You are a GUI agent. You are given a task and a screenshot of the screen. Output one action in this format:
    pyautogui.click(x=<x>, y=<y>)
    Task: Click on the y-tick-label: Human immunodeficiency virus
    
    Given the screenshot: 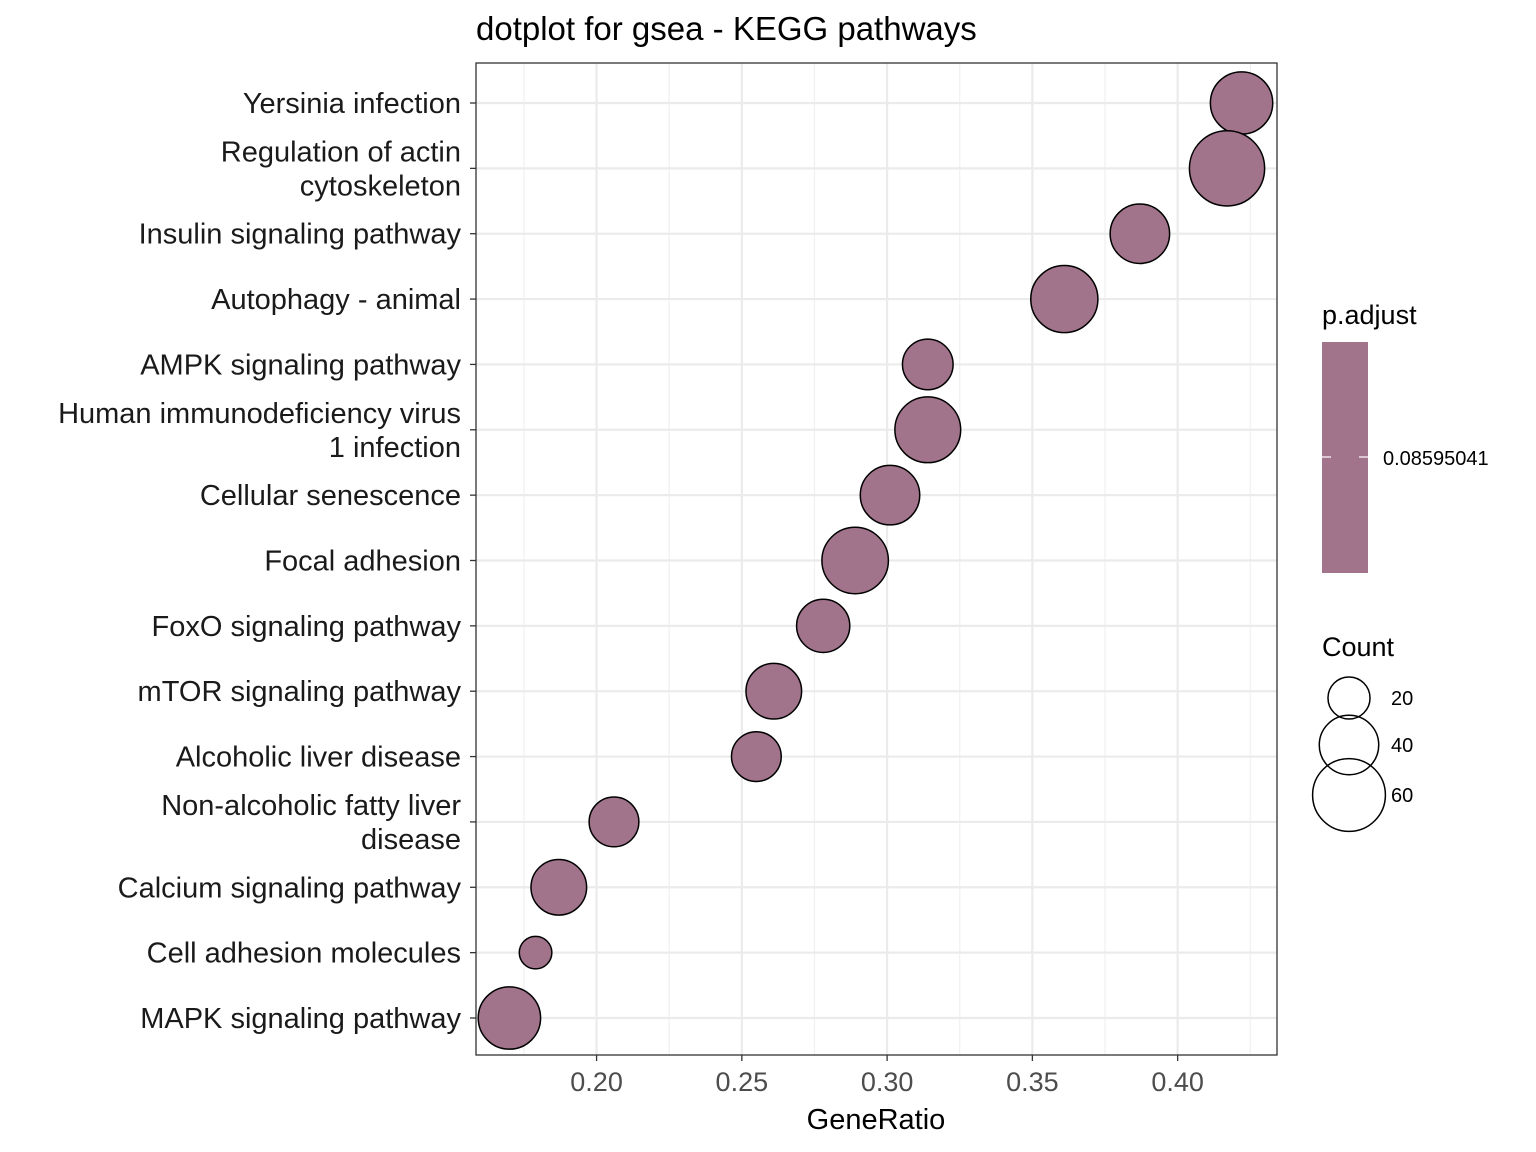 What is the action you would take?
    pyautogui.click(x=259, y=414)
    